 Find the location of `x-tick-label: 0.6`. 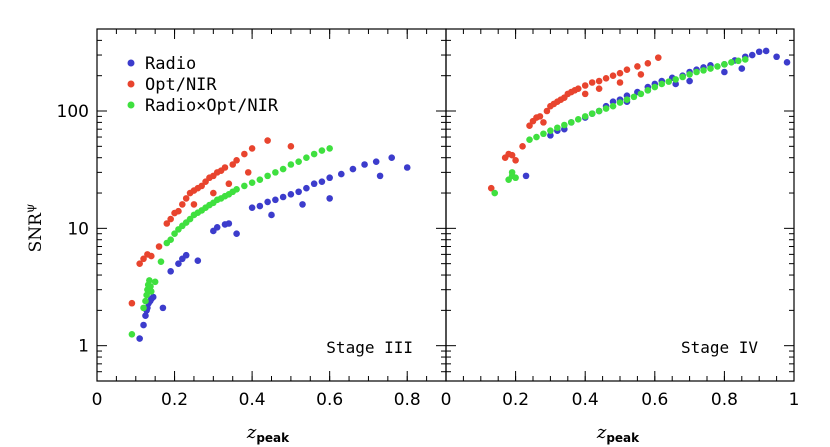

x-tick-label: 0.6 is located at coordinates (329, 400).